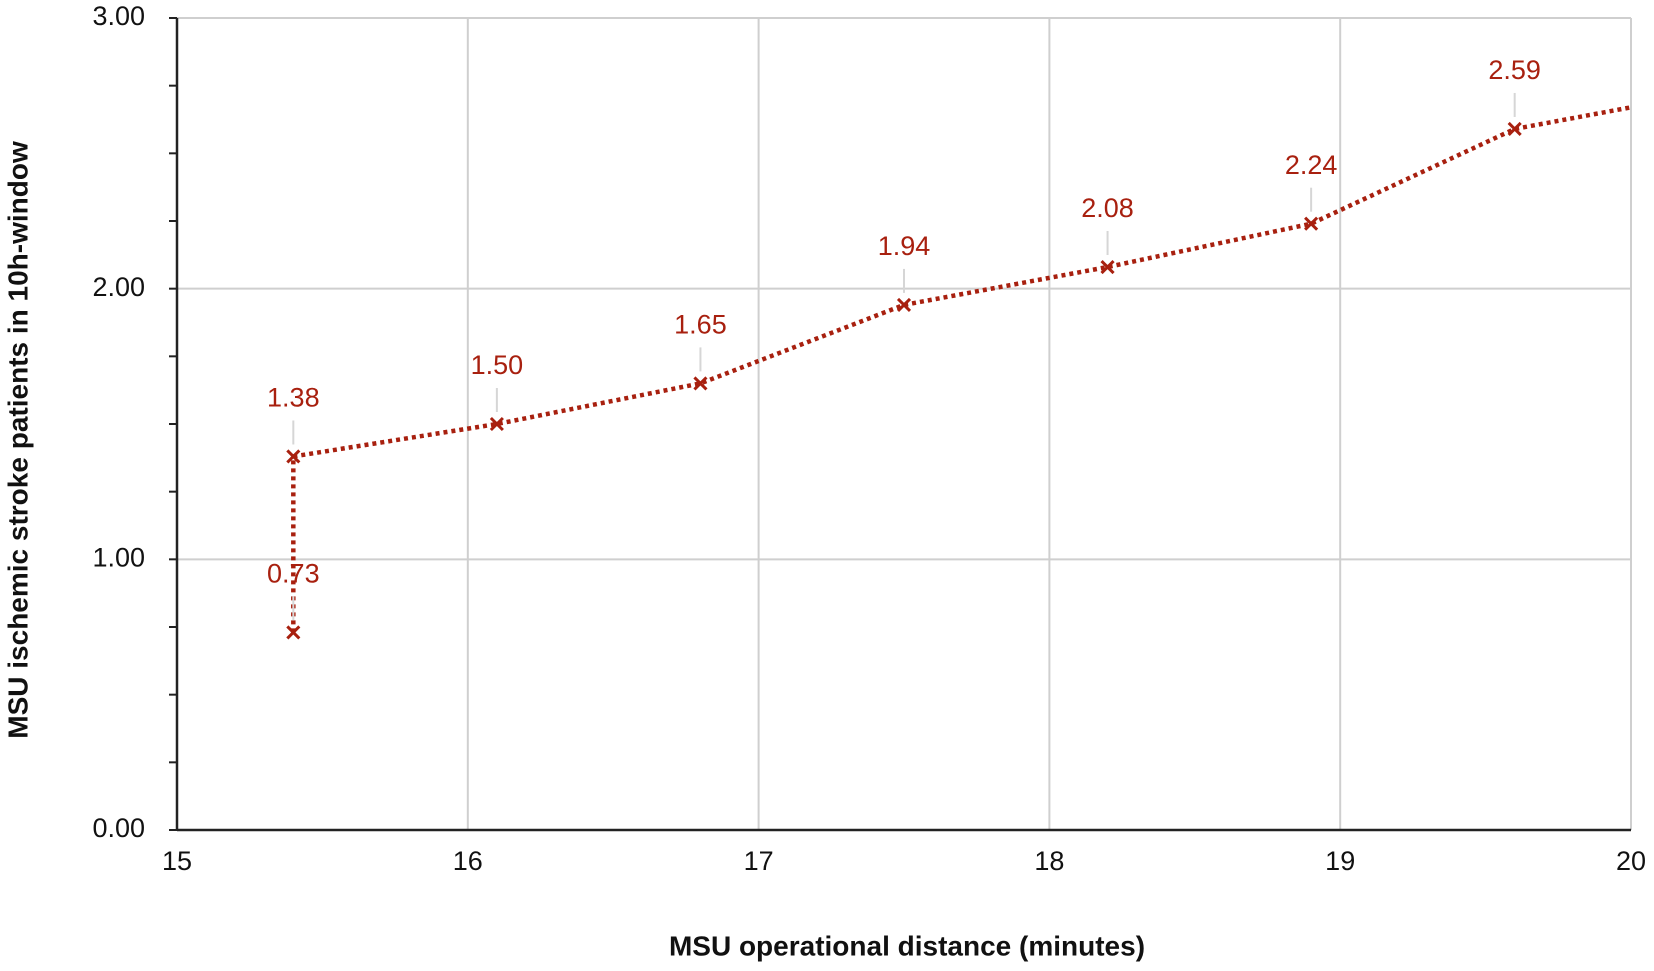 The width and height of the screenshot is (1654, 971). Describe the element at coordinates (118, 828) in the screenshot. I see `y-tick-label: 0.00` at that location.